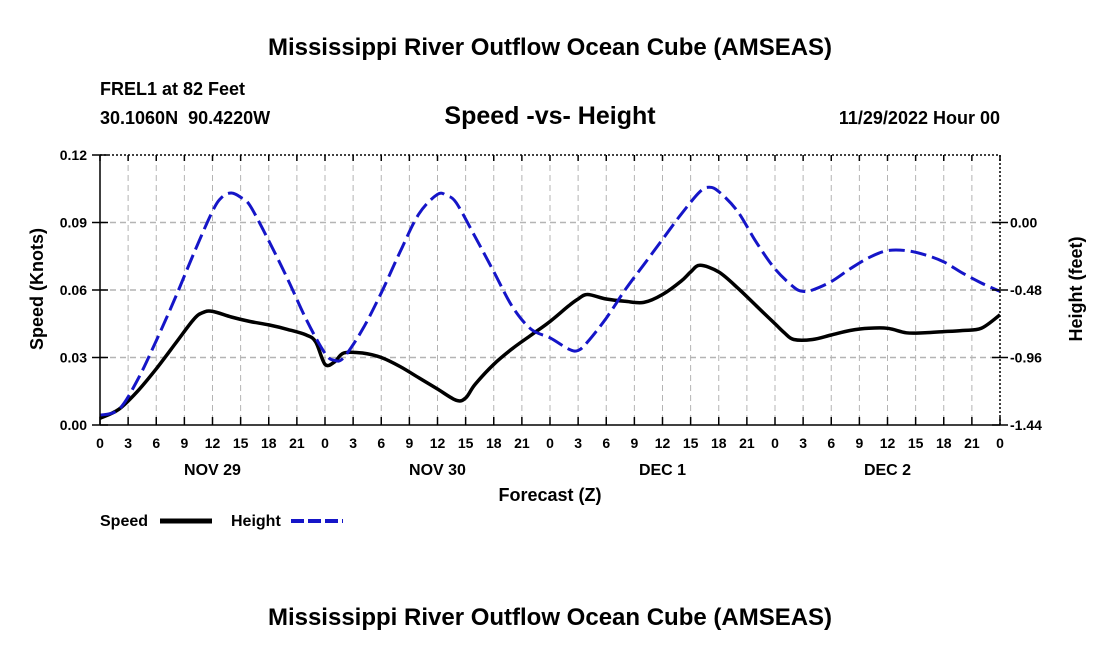  What do you see at coordinates (212, 470) in the screenshot?
I see `day-label: NOV 29` at bounding box center [212, 470].